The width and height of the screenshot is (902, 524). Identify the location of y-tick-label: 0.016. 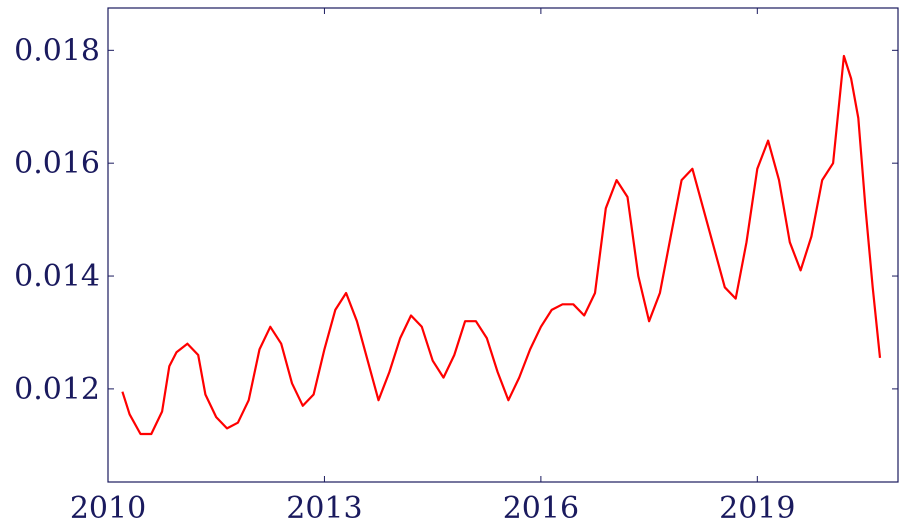
(57, 163).